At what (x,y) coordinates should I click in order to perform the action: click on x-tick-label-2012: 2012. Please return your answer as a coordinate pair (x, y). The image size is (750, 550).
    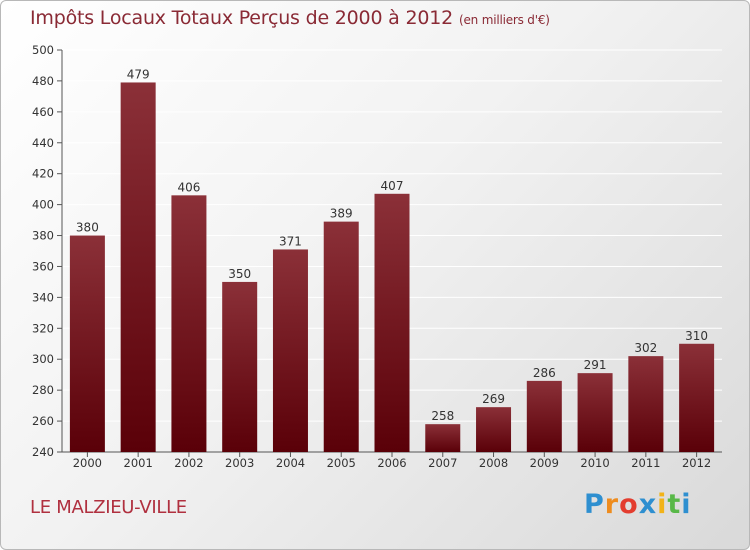
    Looking at the image, I should click on (696, 463).